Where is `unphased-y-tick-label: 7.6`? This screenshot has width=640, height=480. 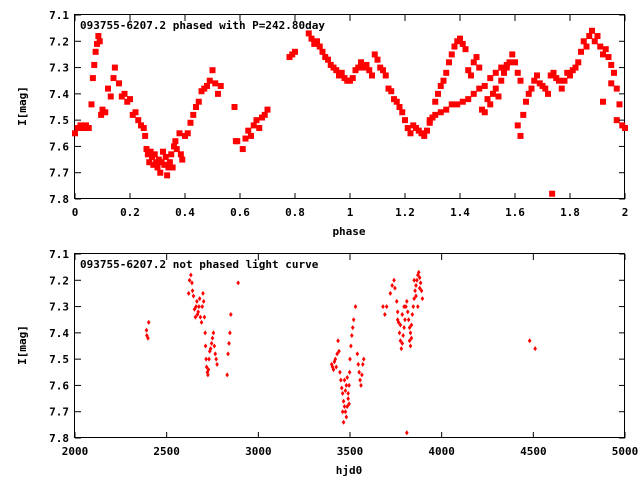 unphased-y-tick-label: 7.6 is located at coordinates (59, 385).